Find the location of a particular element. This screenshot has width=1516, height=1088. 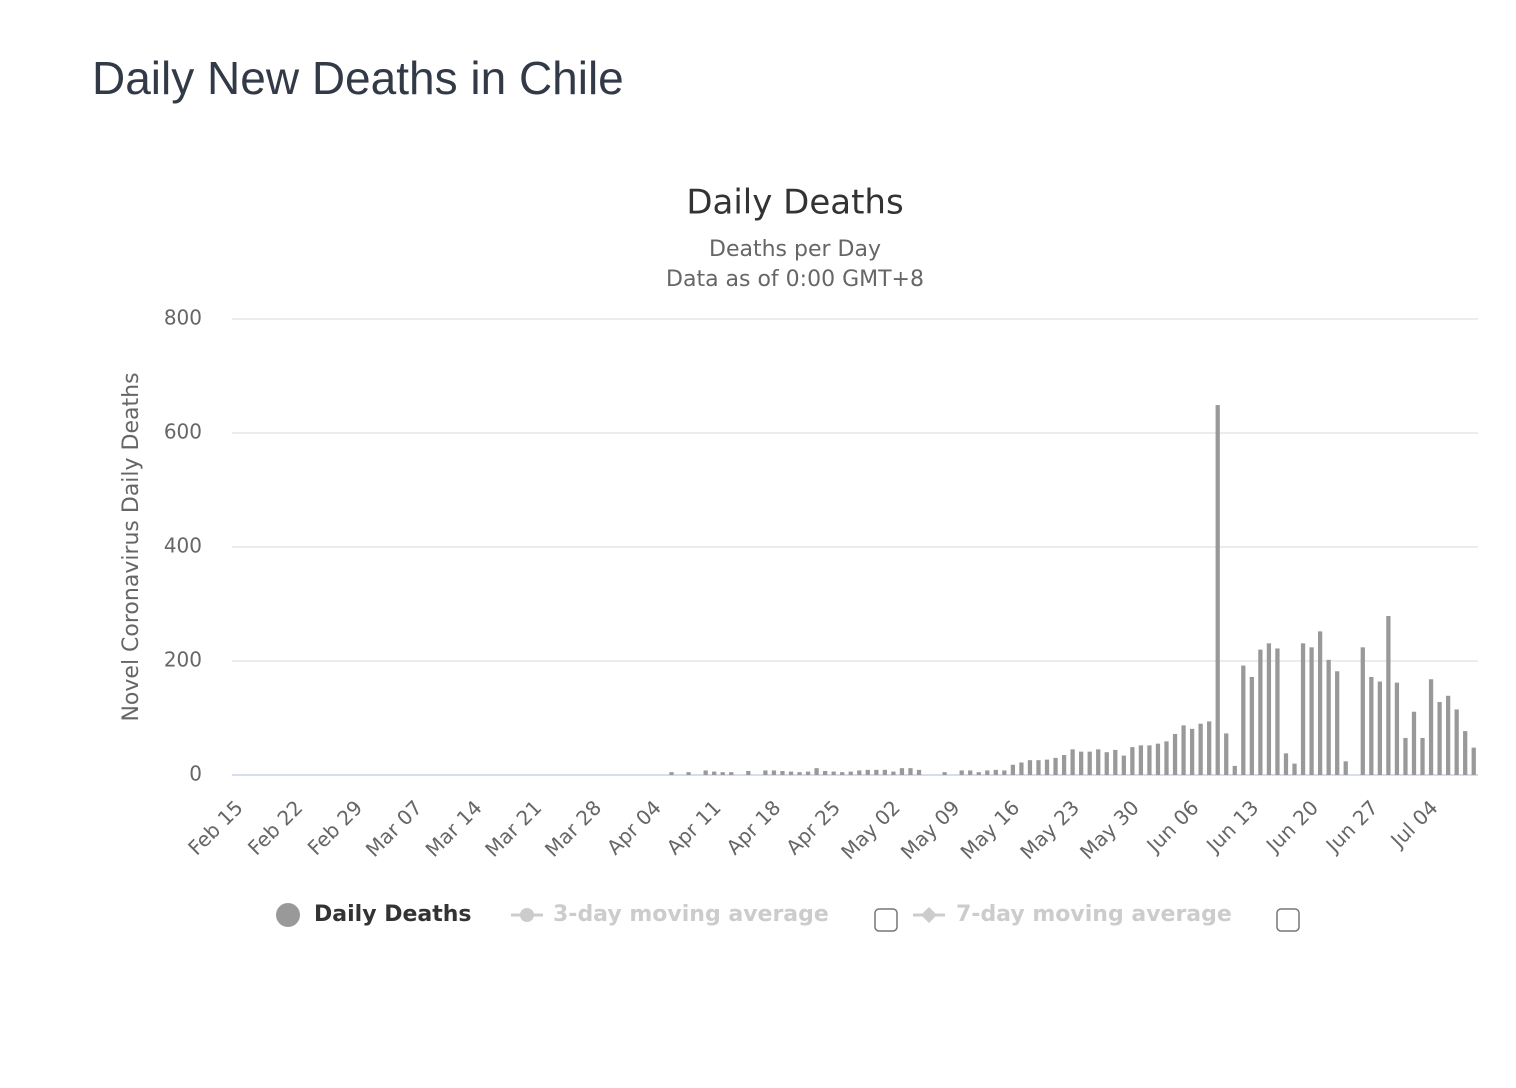

x-tick-label: Feb 29 is located at coordinates (335, 827).